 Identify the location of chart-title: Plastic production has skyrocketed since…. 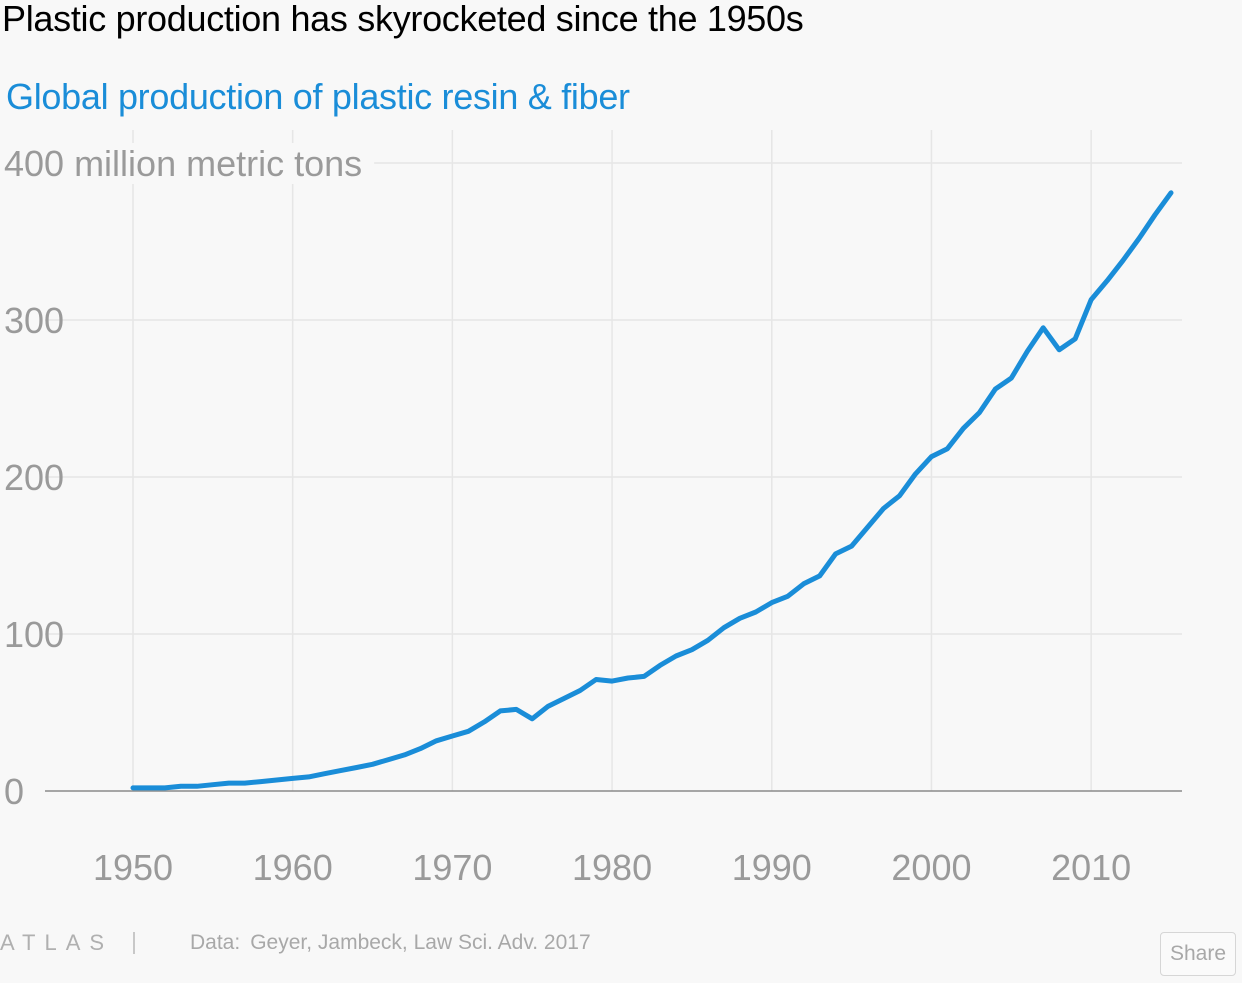
(403, 19).